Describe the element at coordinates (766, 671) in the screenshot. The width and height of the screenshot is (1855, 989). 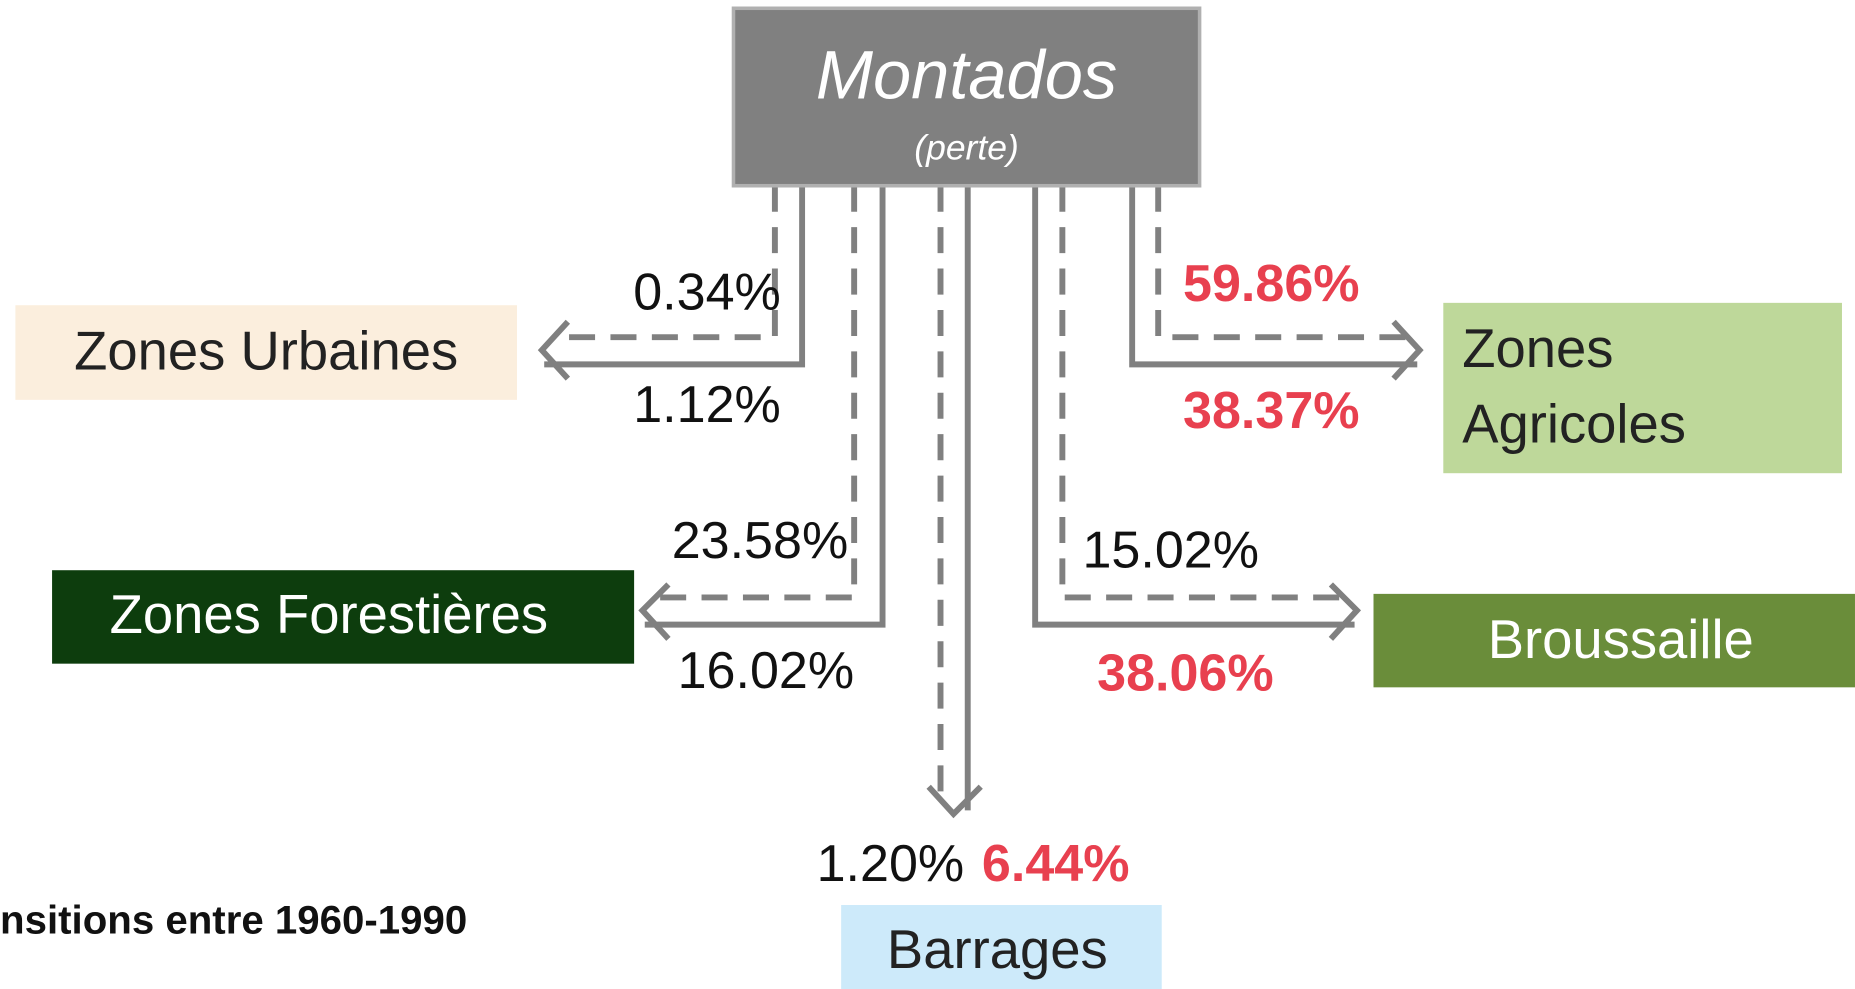
I see `percentage: 16.02%` at that location.